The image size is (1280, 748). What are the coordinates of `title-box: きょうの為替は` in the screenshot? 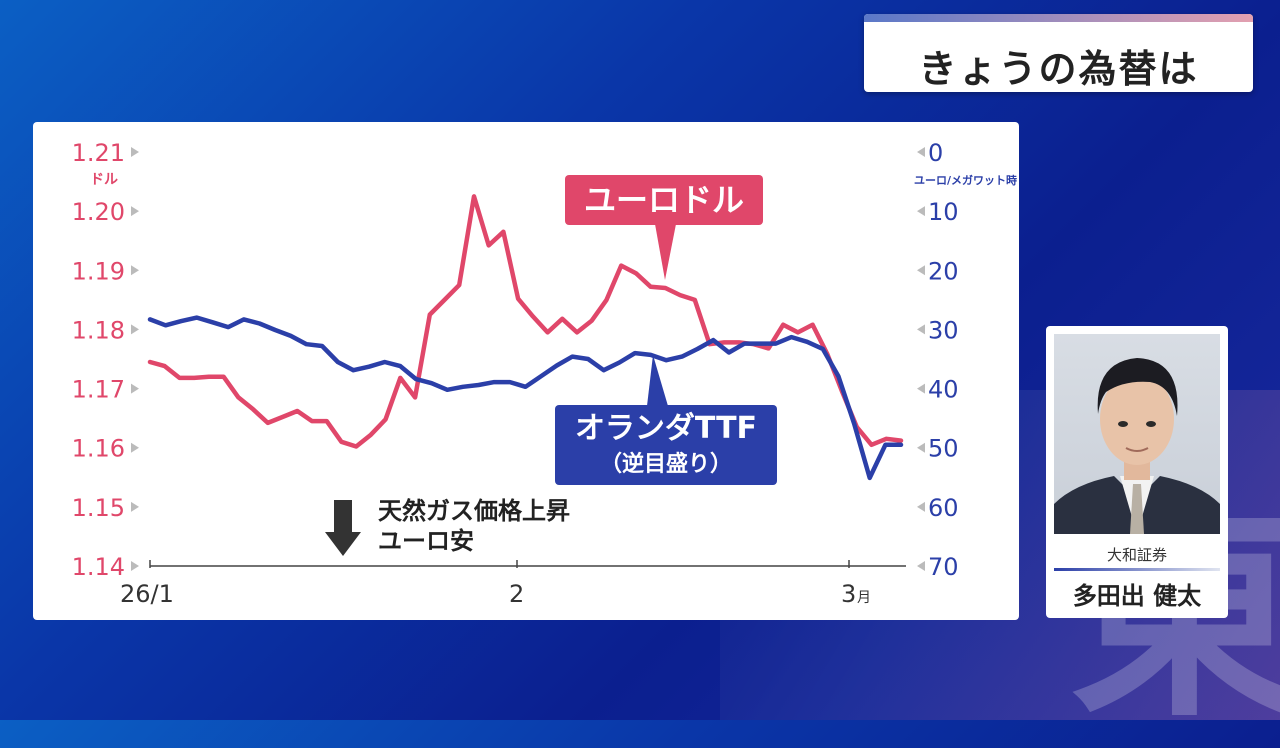 It's located at (1058, 53).